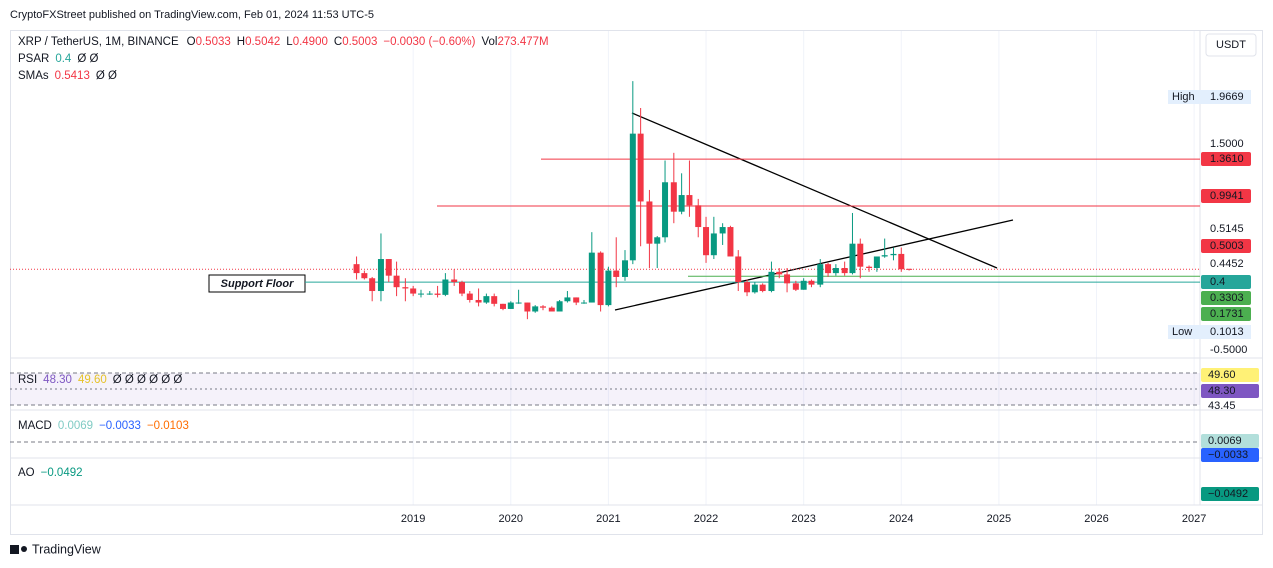 The width and height of the screenshot is (1273, 568). I want to click on x-tick-label: 2025, so click(999, 519).